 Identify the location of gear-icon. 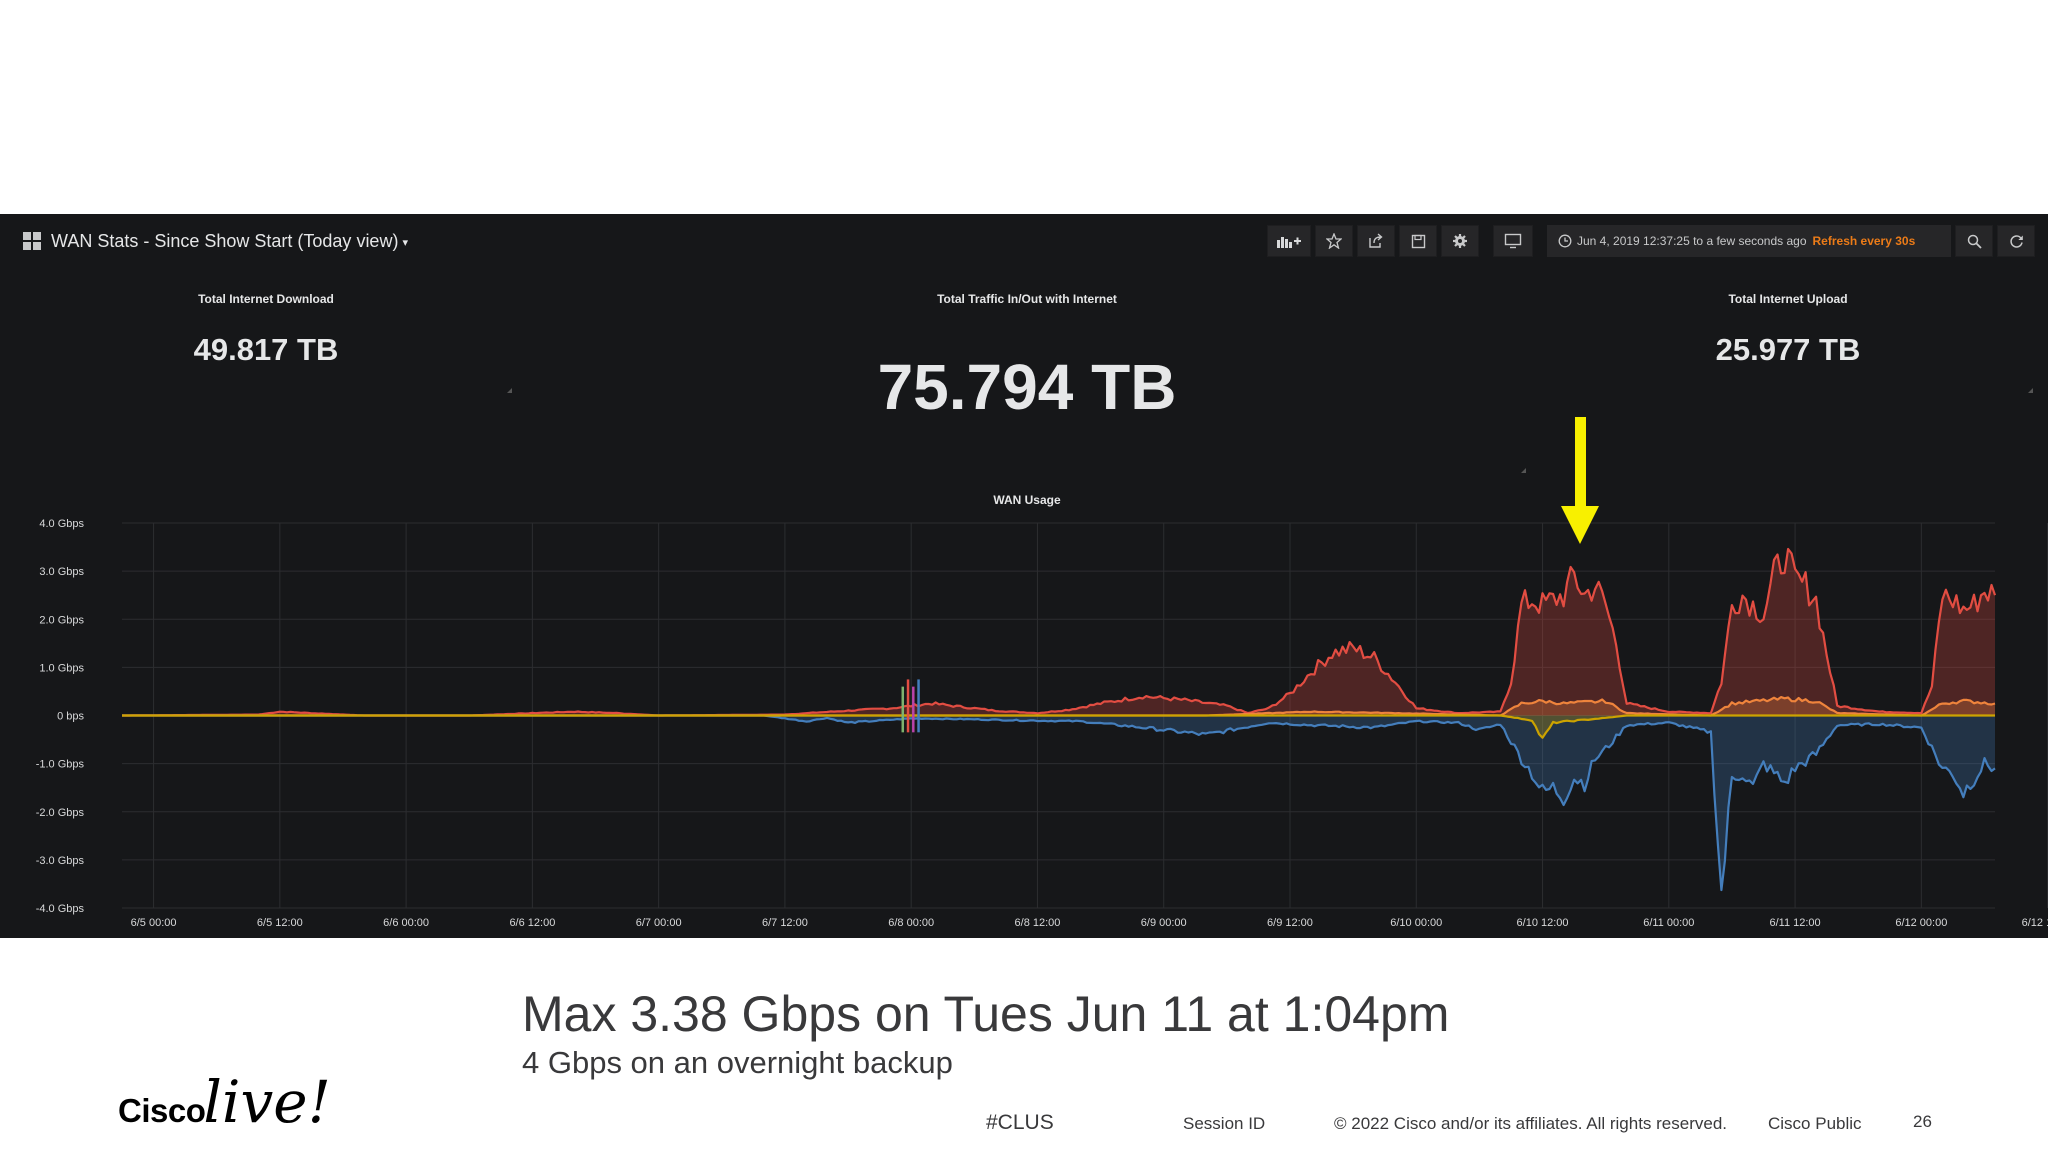
(1460, 241).